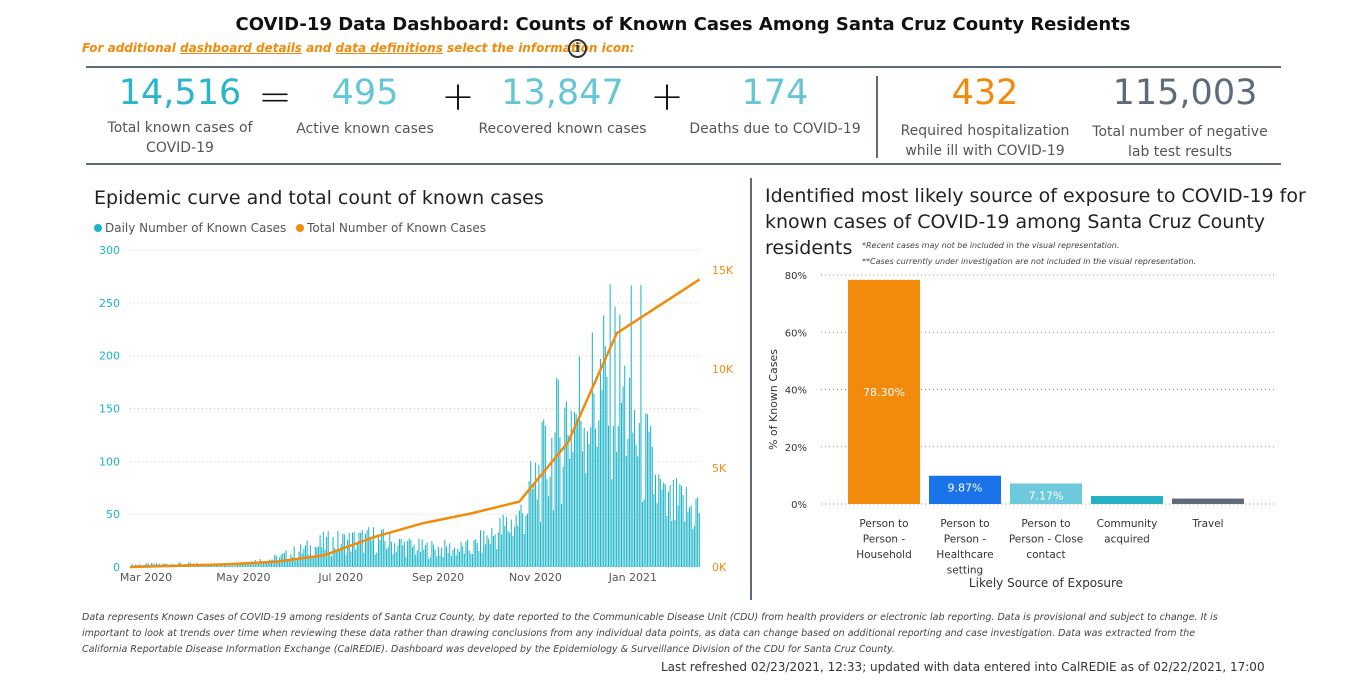 Image resolution: width=1366 pixels, height=685 pixels. What do you see at coordinates (577, 48) in the screenshot?
I see `info-icon: i` at bounding box center [577, 48].